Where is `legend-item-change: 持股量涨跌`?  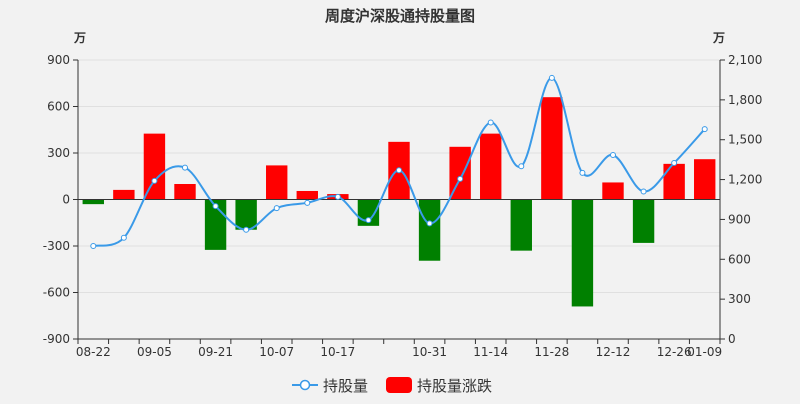
legend-item-change: 持股量涨跌 is located at coordinates (439, 386).